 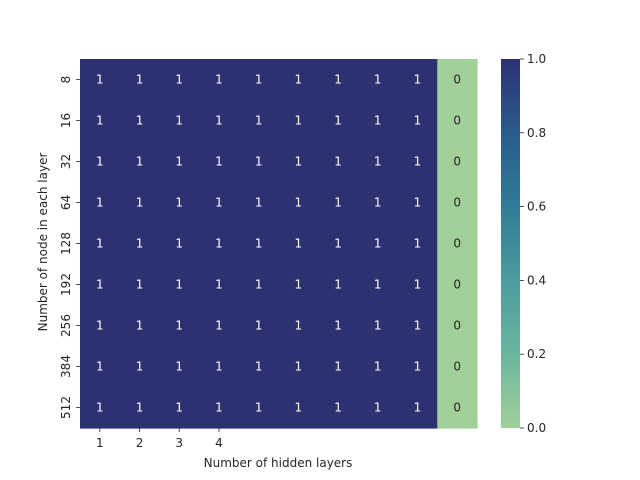 What do you see at coordinates (536, 354) in the screenshot?
I see `colorbar-tick-label: 0.2` at bounding box center [536, 354].